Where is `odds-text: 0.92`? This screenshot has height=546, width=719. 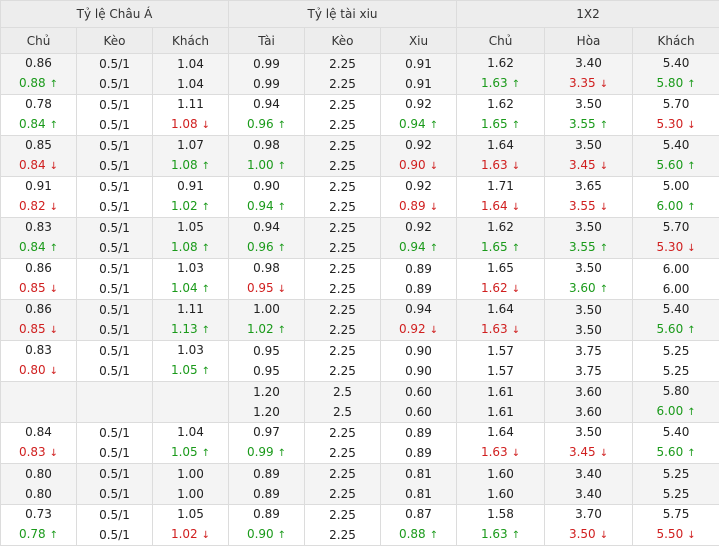
odds-text: 0.92 is located at coordinates (418, 227).